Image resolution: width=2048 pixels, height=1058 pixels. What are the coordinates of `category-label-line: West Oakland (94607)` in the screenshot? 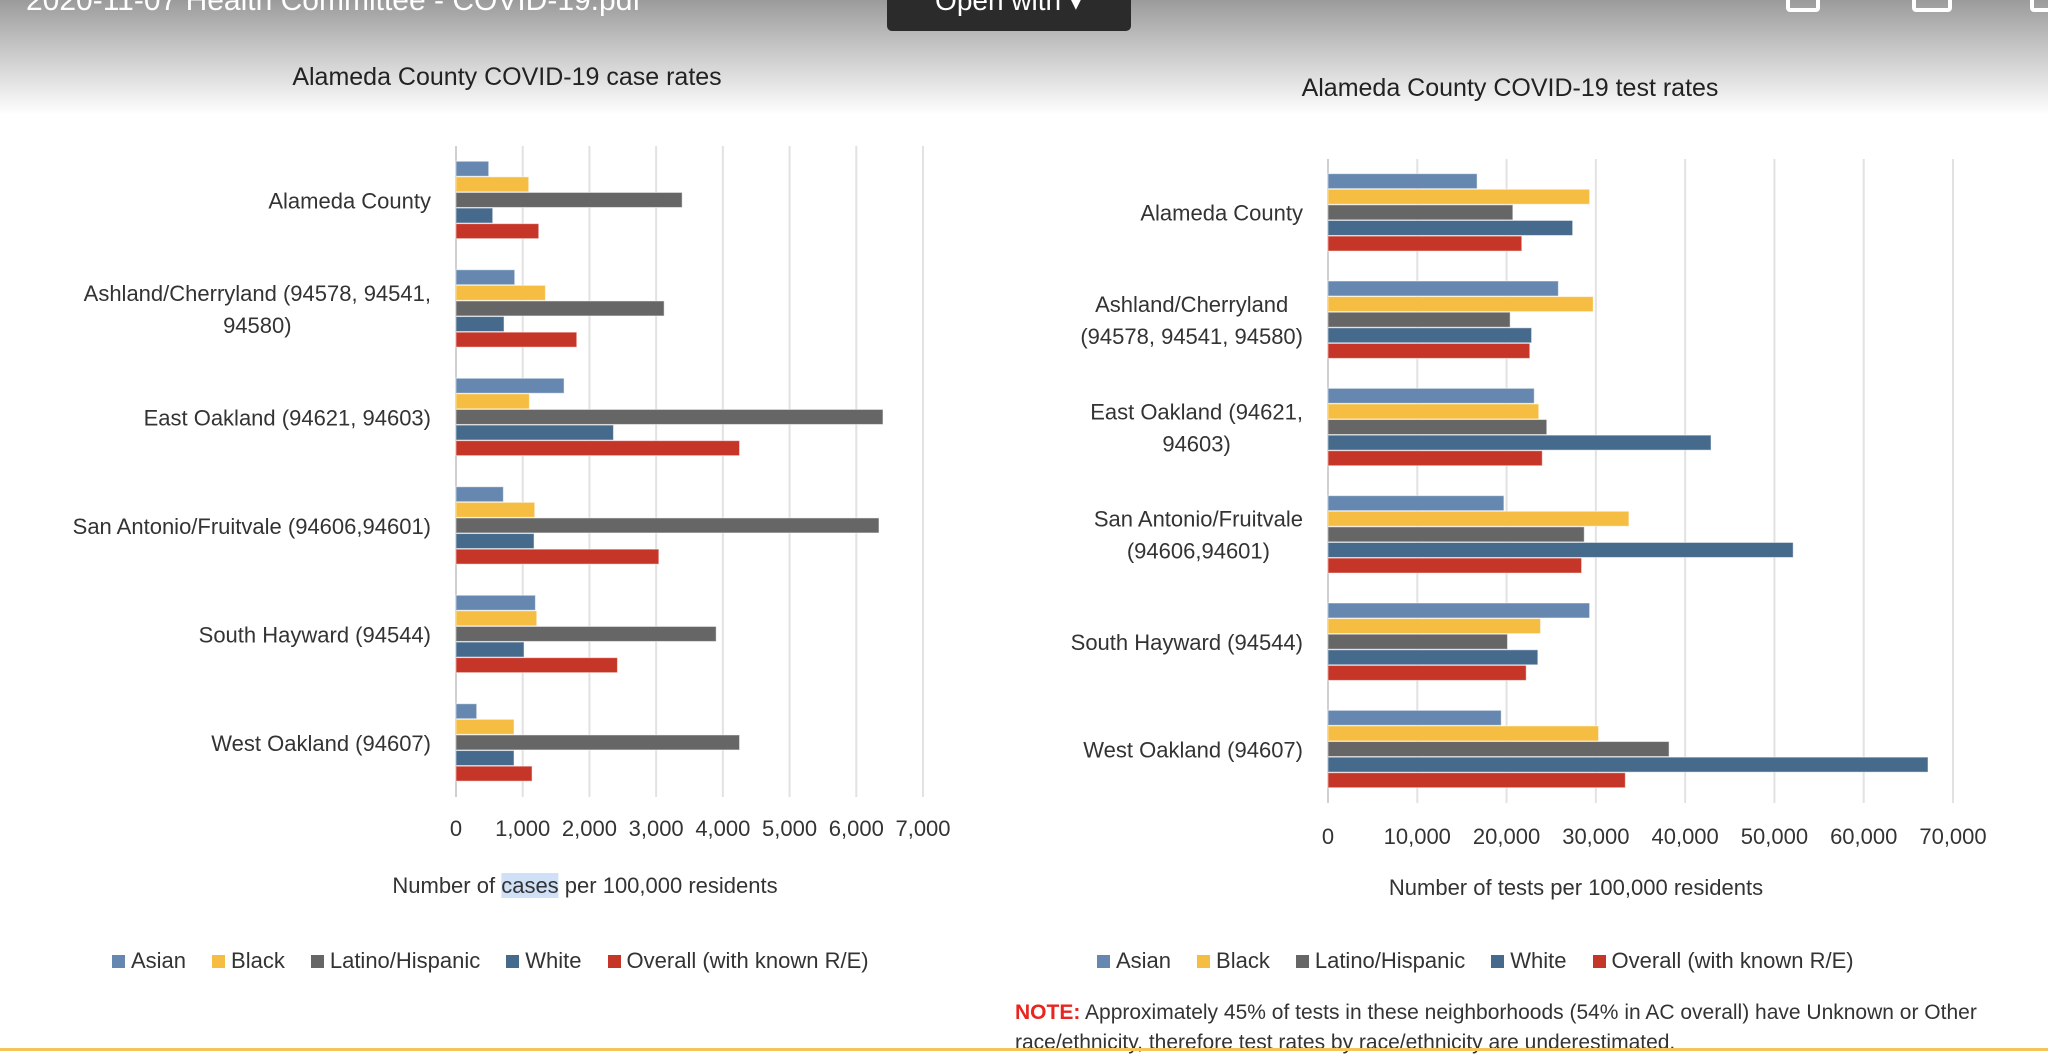 It's located at (1193, 749).